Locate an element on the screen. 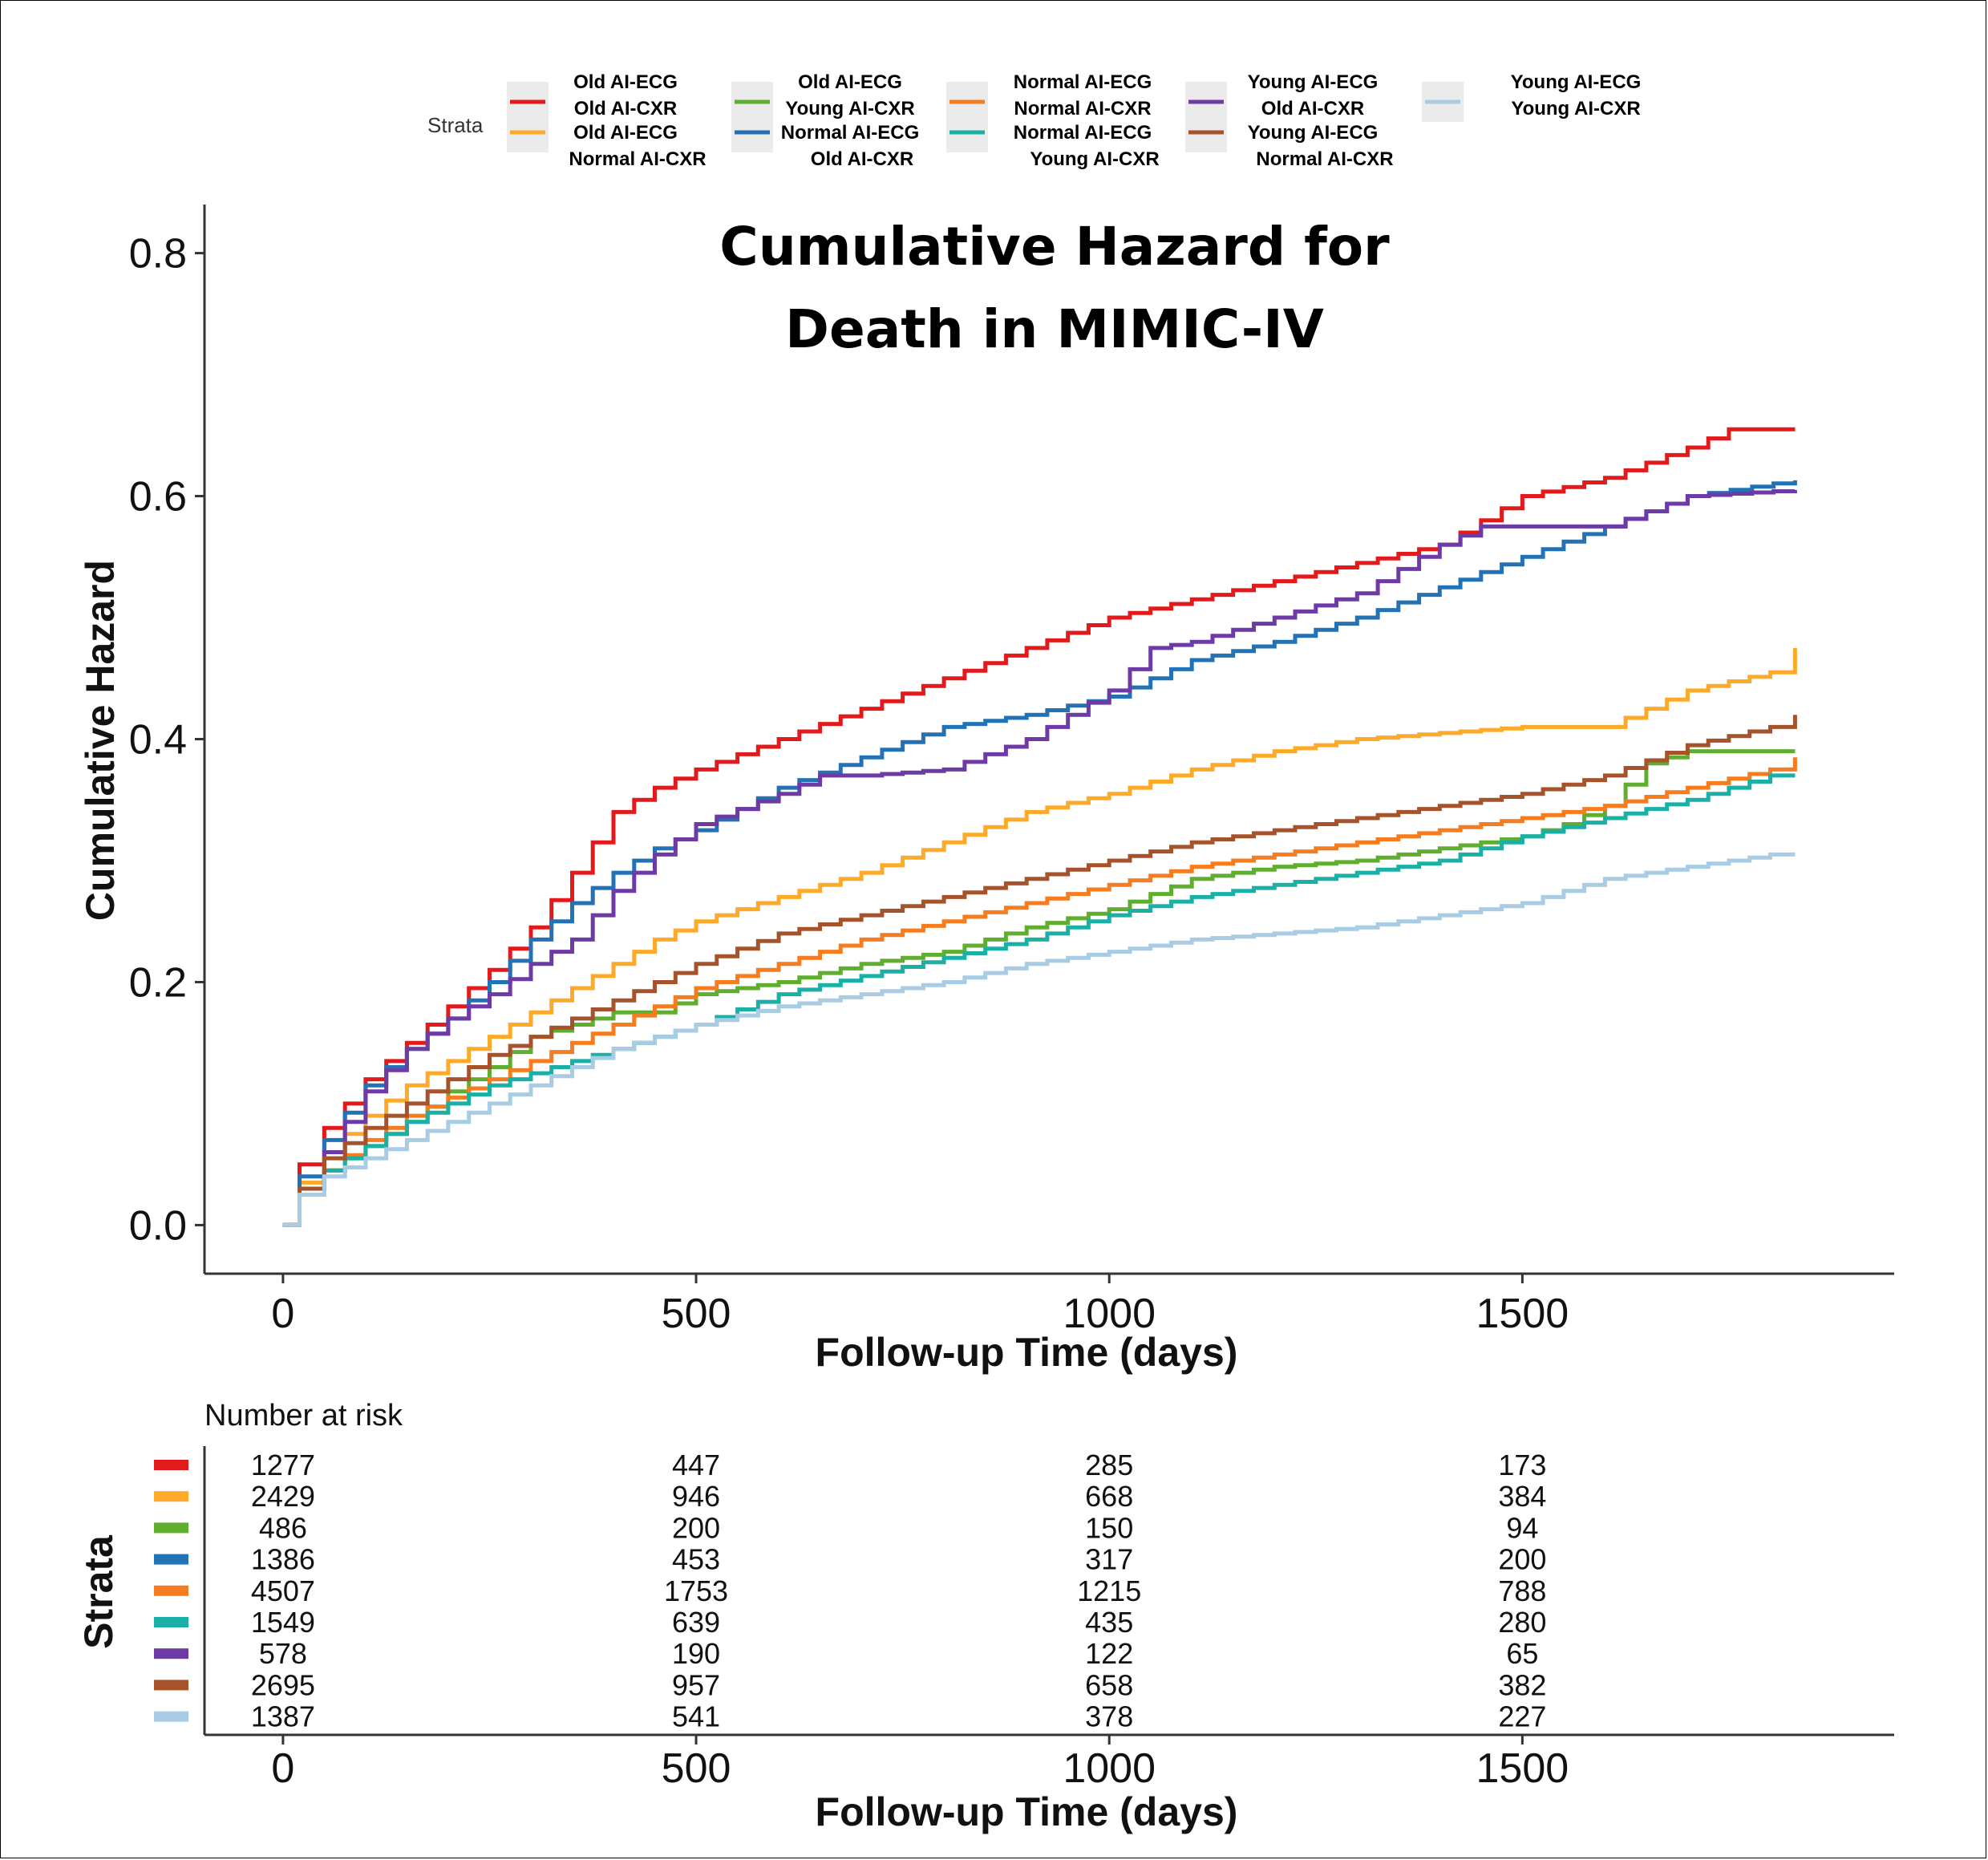 The width and height of the screenshot is (1988, 1860). risk-count: 658 is located at coordinates (1109, 1685).